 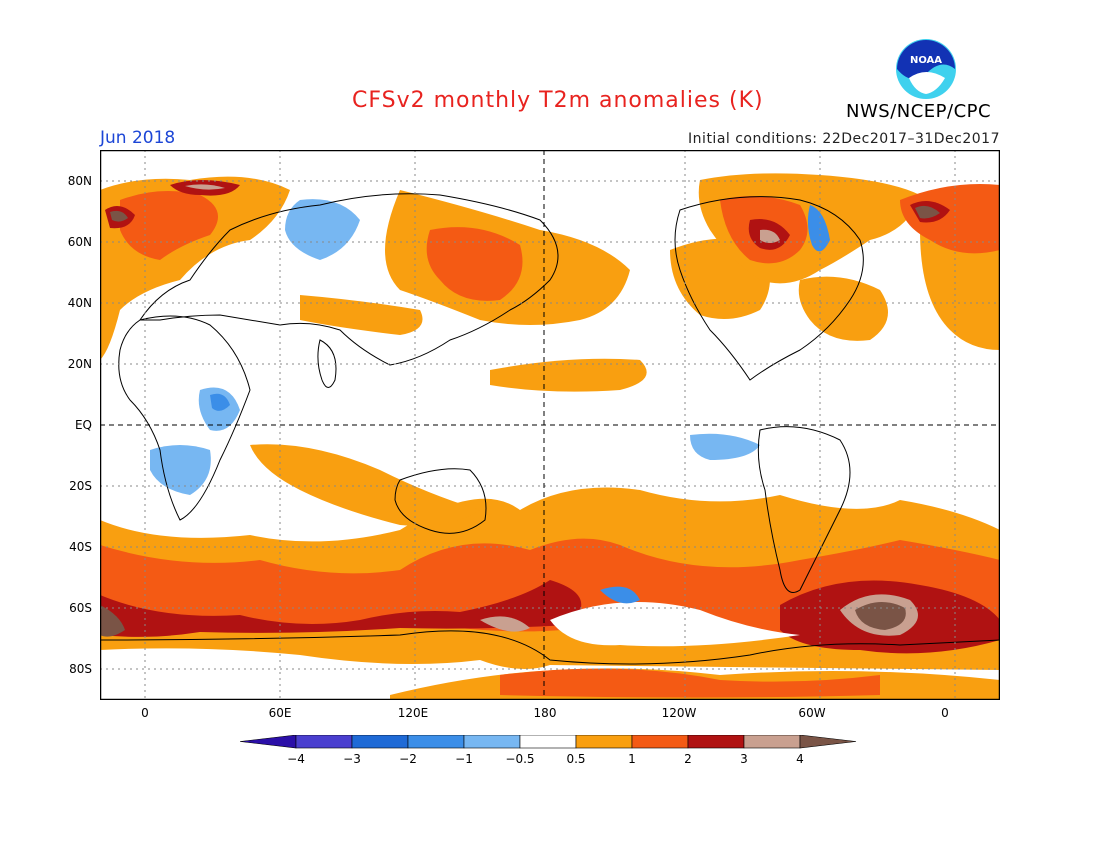 I want to click on agency-label: NWS/NCEP/CPC, so click(x=919, y=111).